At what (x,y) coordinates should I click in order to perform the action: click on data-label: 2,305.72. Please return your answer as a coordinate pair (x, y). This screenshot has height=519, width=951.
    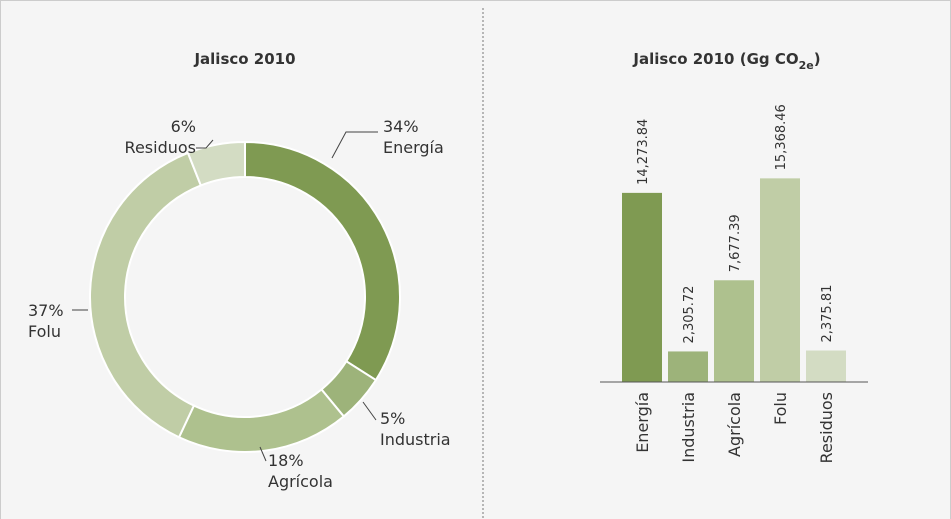
    Looking at the image, I should click on (689, 315).